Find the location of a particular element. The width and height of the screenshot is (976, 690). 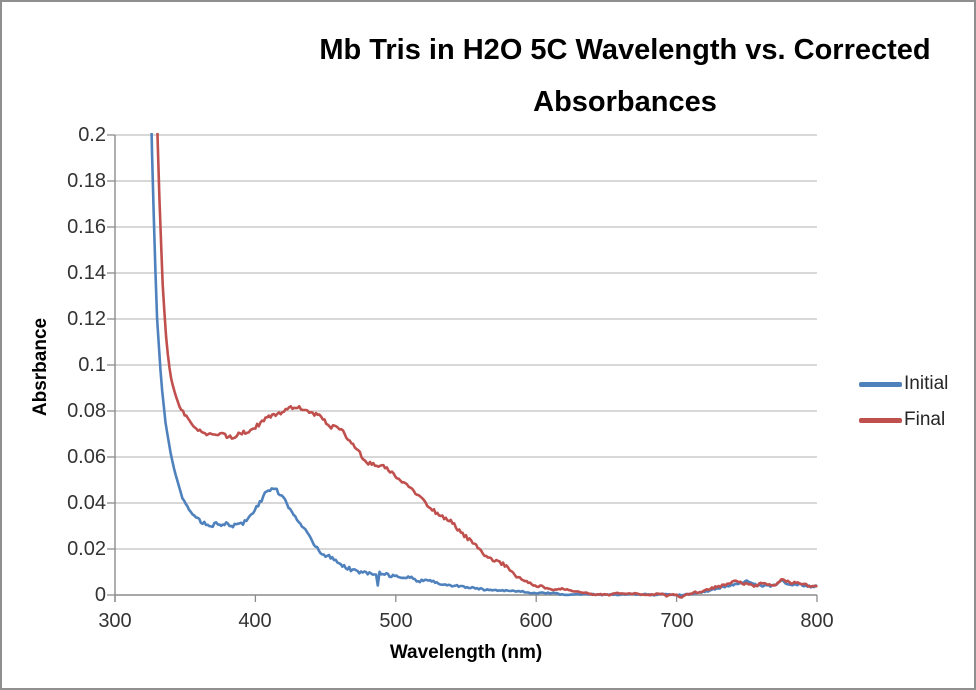

y-tick-label: 0.14 is located at coordinates (86, 273).